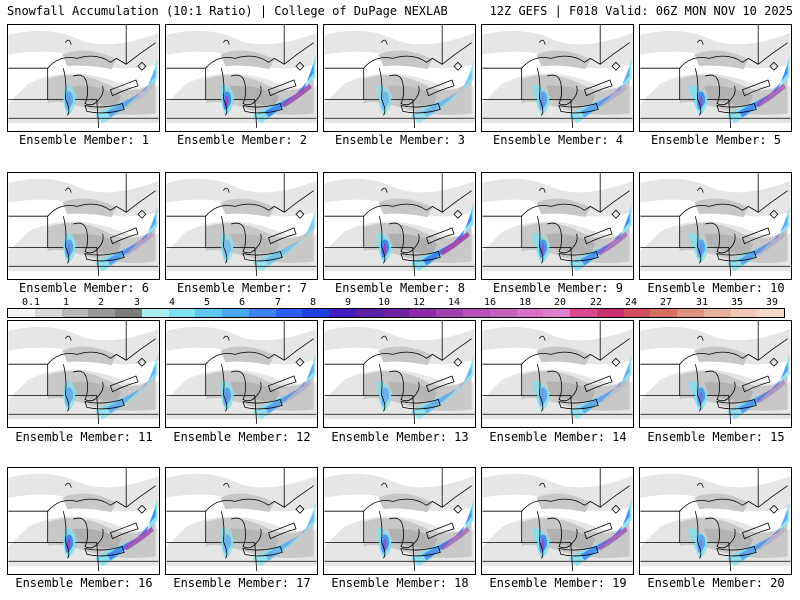 The width and height of the screenshot is (800, 600). I want to click on ensemble-member-caption: Ensemble Member: 2, so click(242, 140).